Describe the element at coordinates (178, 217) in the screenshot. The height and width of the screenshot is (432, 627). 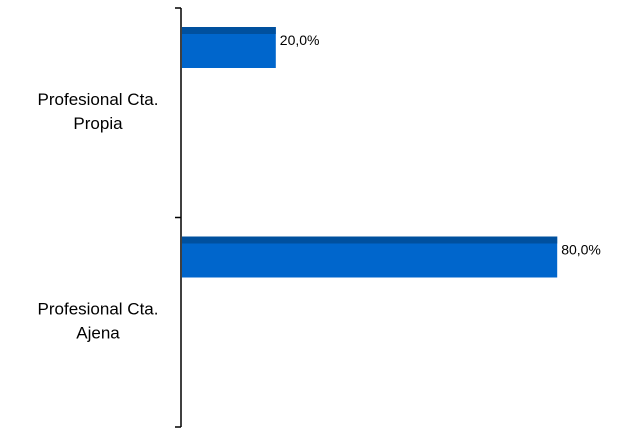
I see `axis-layer` at that location.